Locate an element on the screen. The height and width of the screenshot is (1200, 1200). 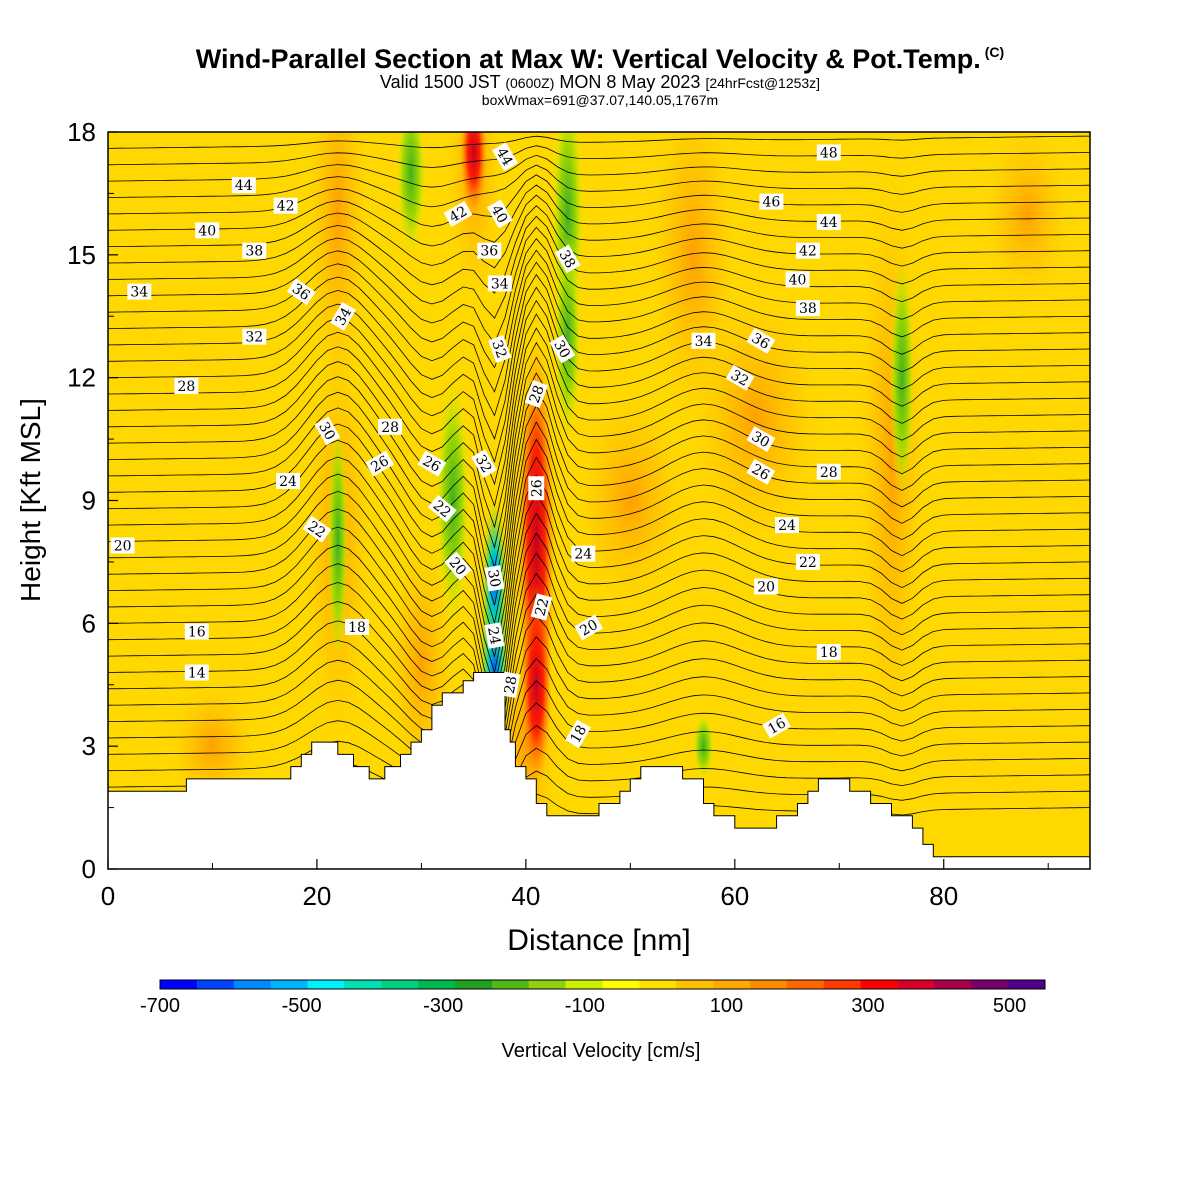
contour-label-text: 30 is located at coordinates (326, 431).